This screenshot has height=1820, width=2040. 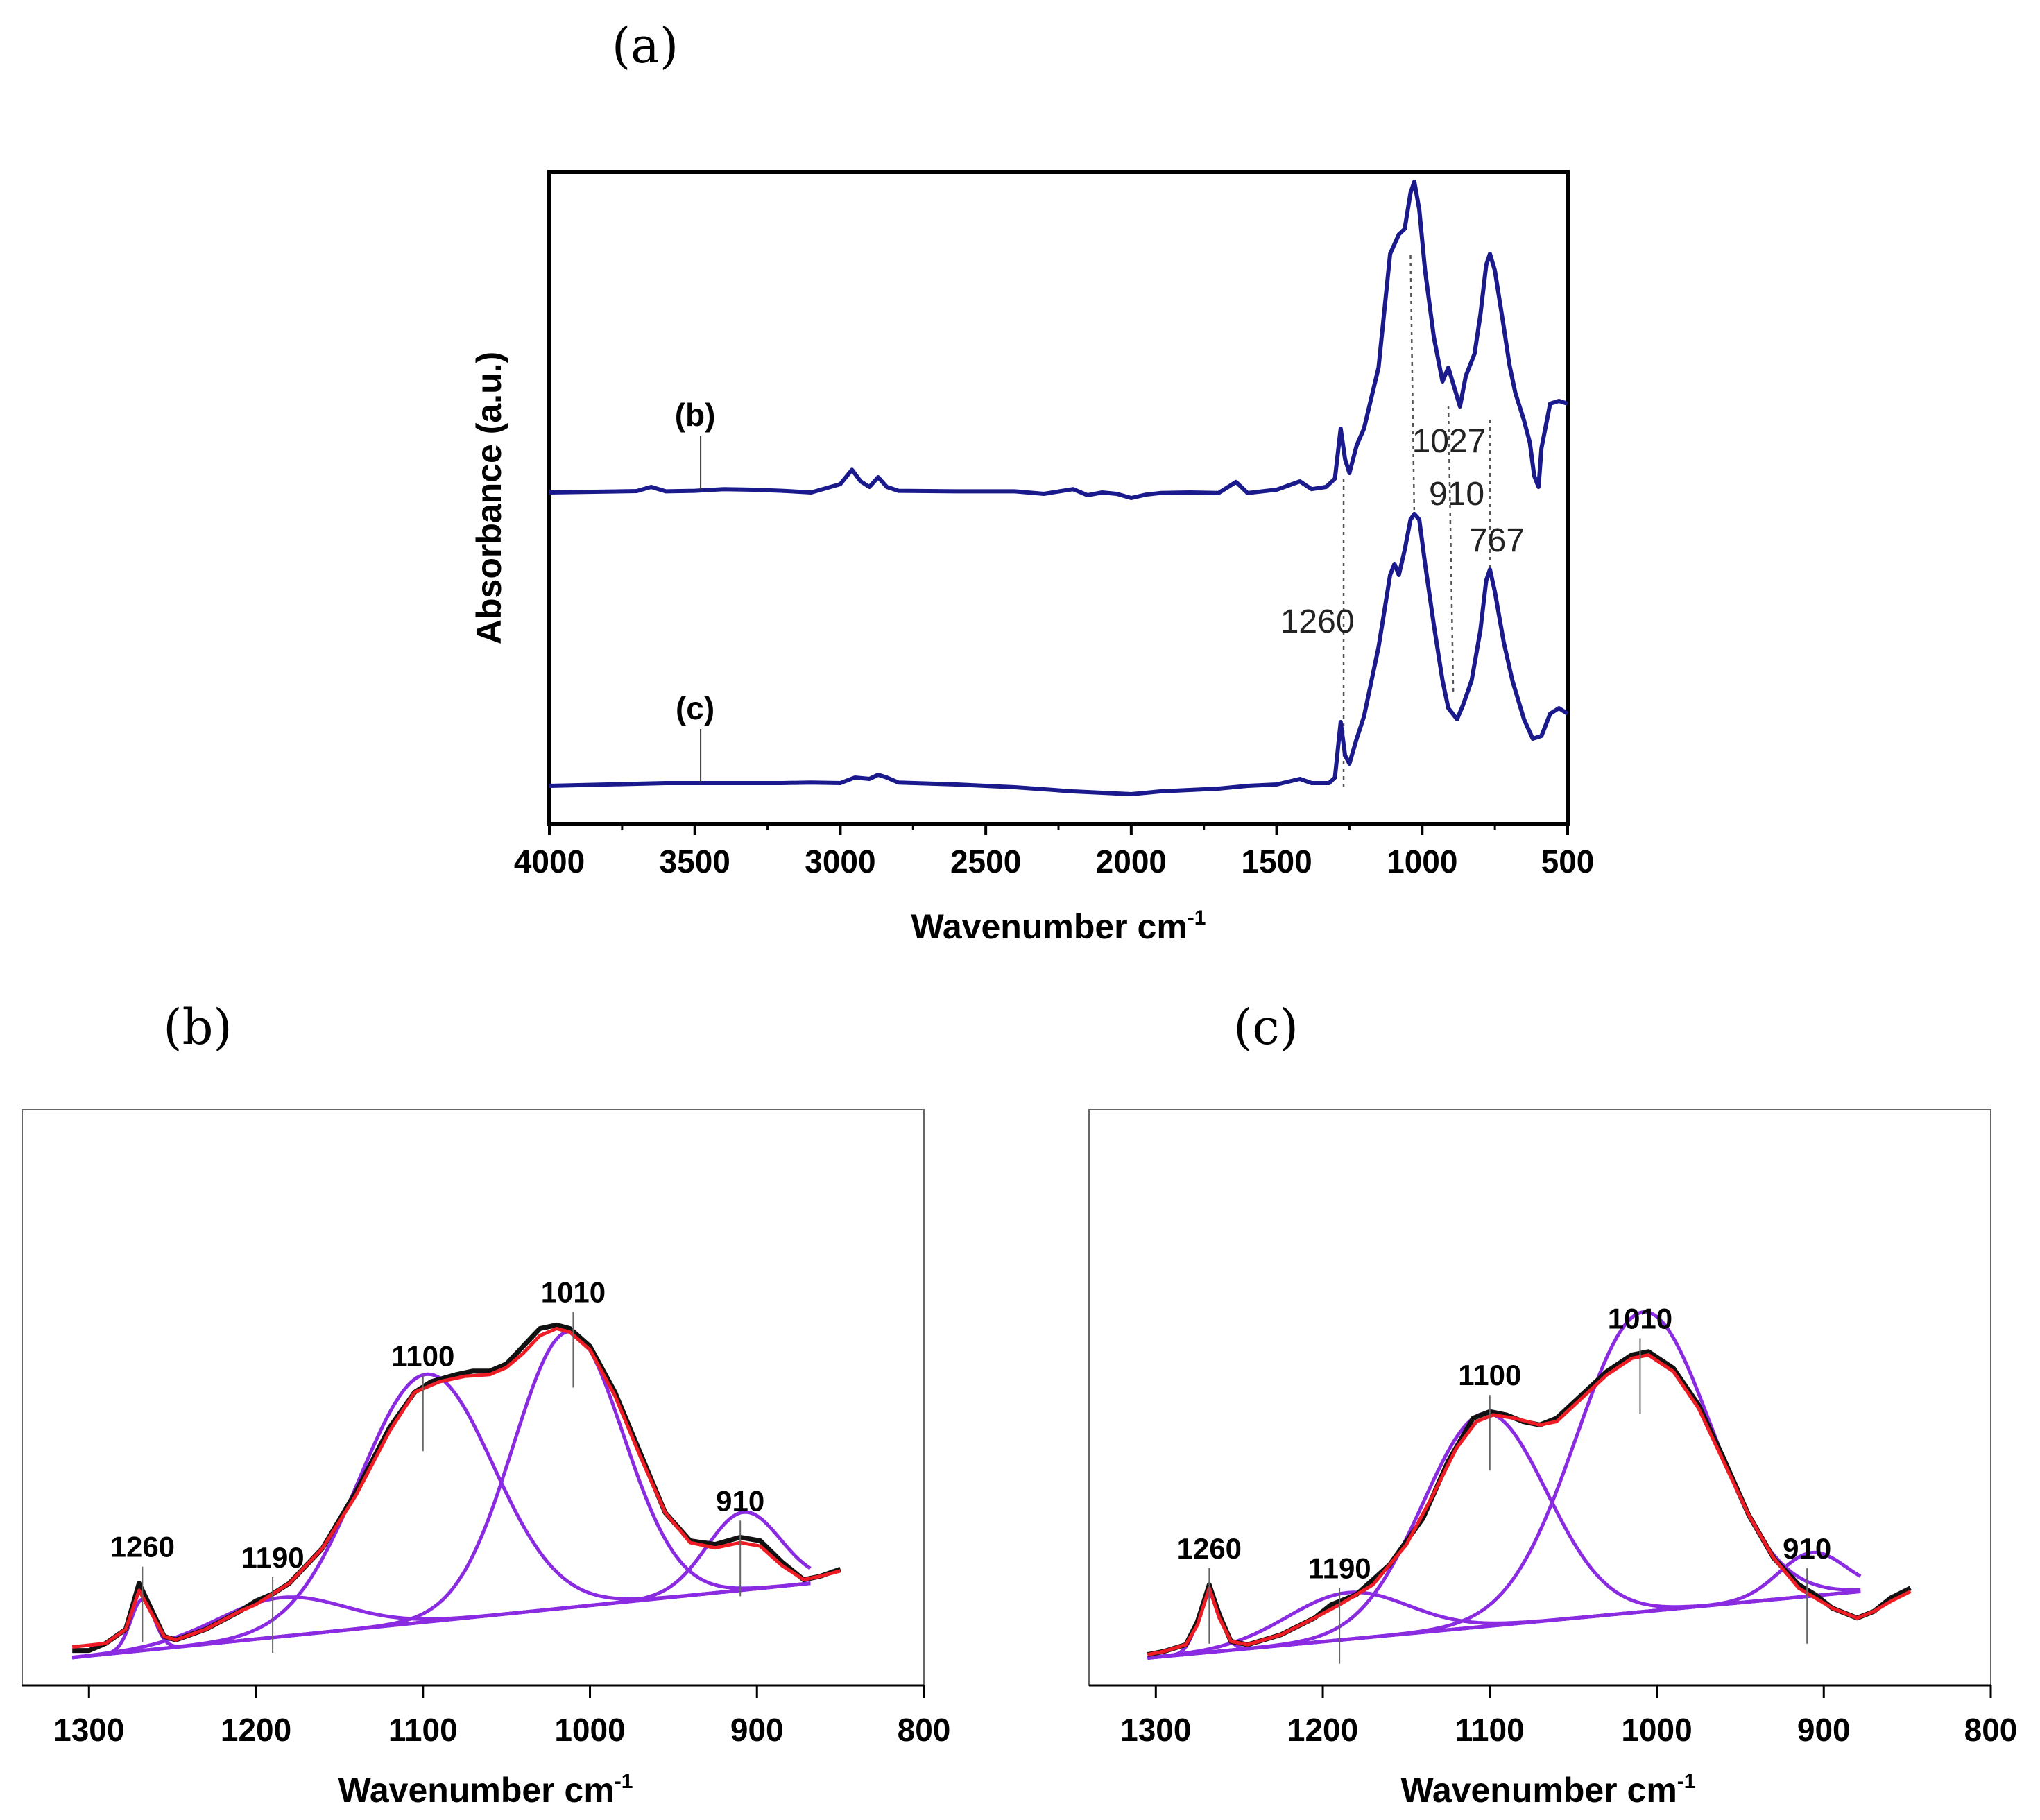 What do you see at coordinates (840, 861) in the screenshot?
I see `x-tick-label-a: 3000` at bounding box center [840, 861].